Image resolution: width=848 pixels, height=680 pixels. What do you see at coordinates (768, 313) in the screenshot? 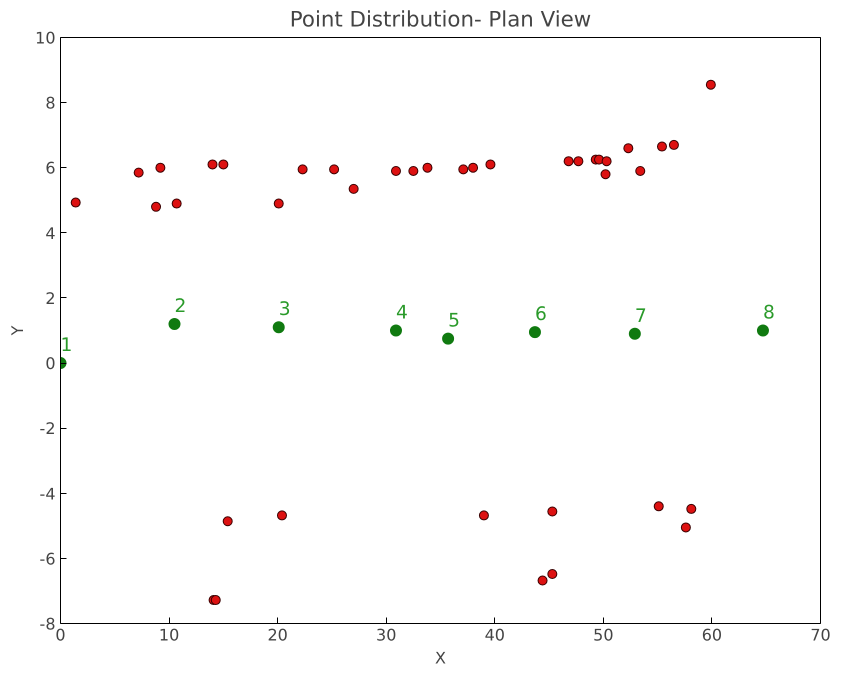
I see `annotation: 8` at bounding box center [768, 313].